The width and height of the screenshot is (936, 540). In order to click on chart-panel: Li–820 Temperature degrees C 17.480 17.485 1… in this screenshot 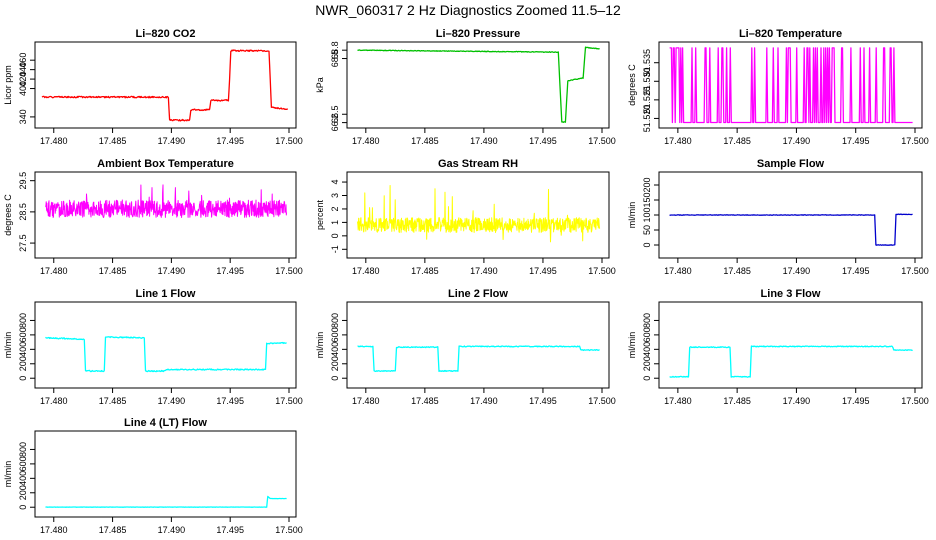, I will do `click(778, 87)`.